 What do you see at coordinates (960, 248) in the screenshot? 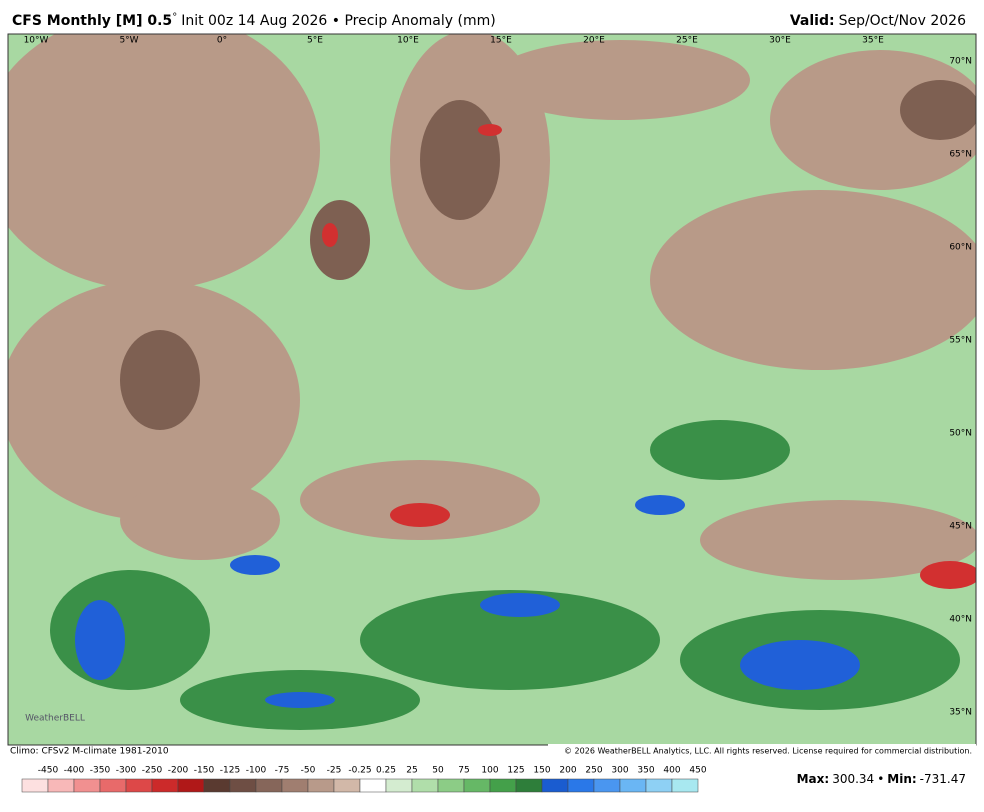
I see `lat-label: 60°N` at bounding box center [960, 248].